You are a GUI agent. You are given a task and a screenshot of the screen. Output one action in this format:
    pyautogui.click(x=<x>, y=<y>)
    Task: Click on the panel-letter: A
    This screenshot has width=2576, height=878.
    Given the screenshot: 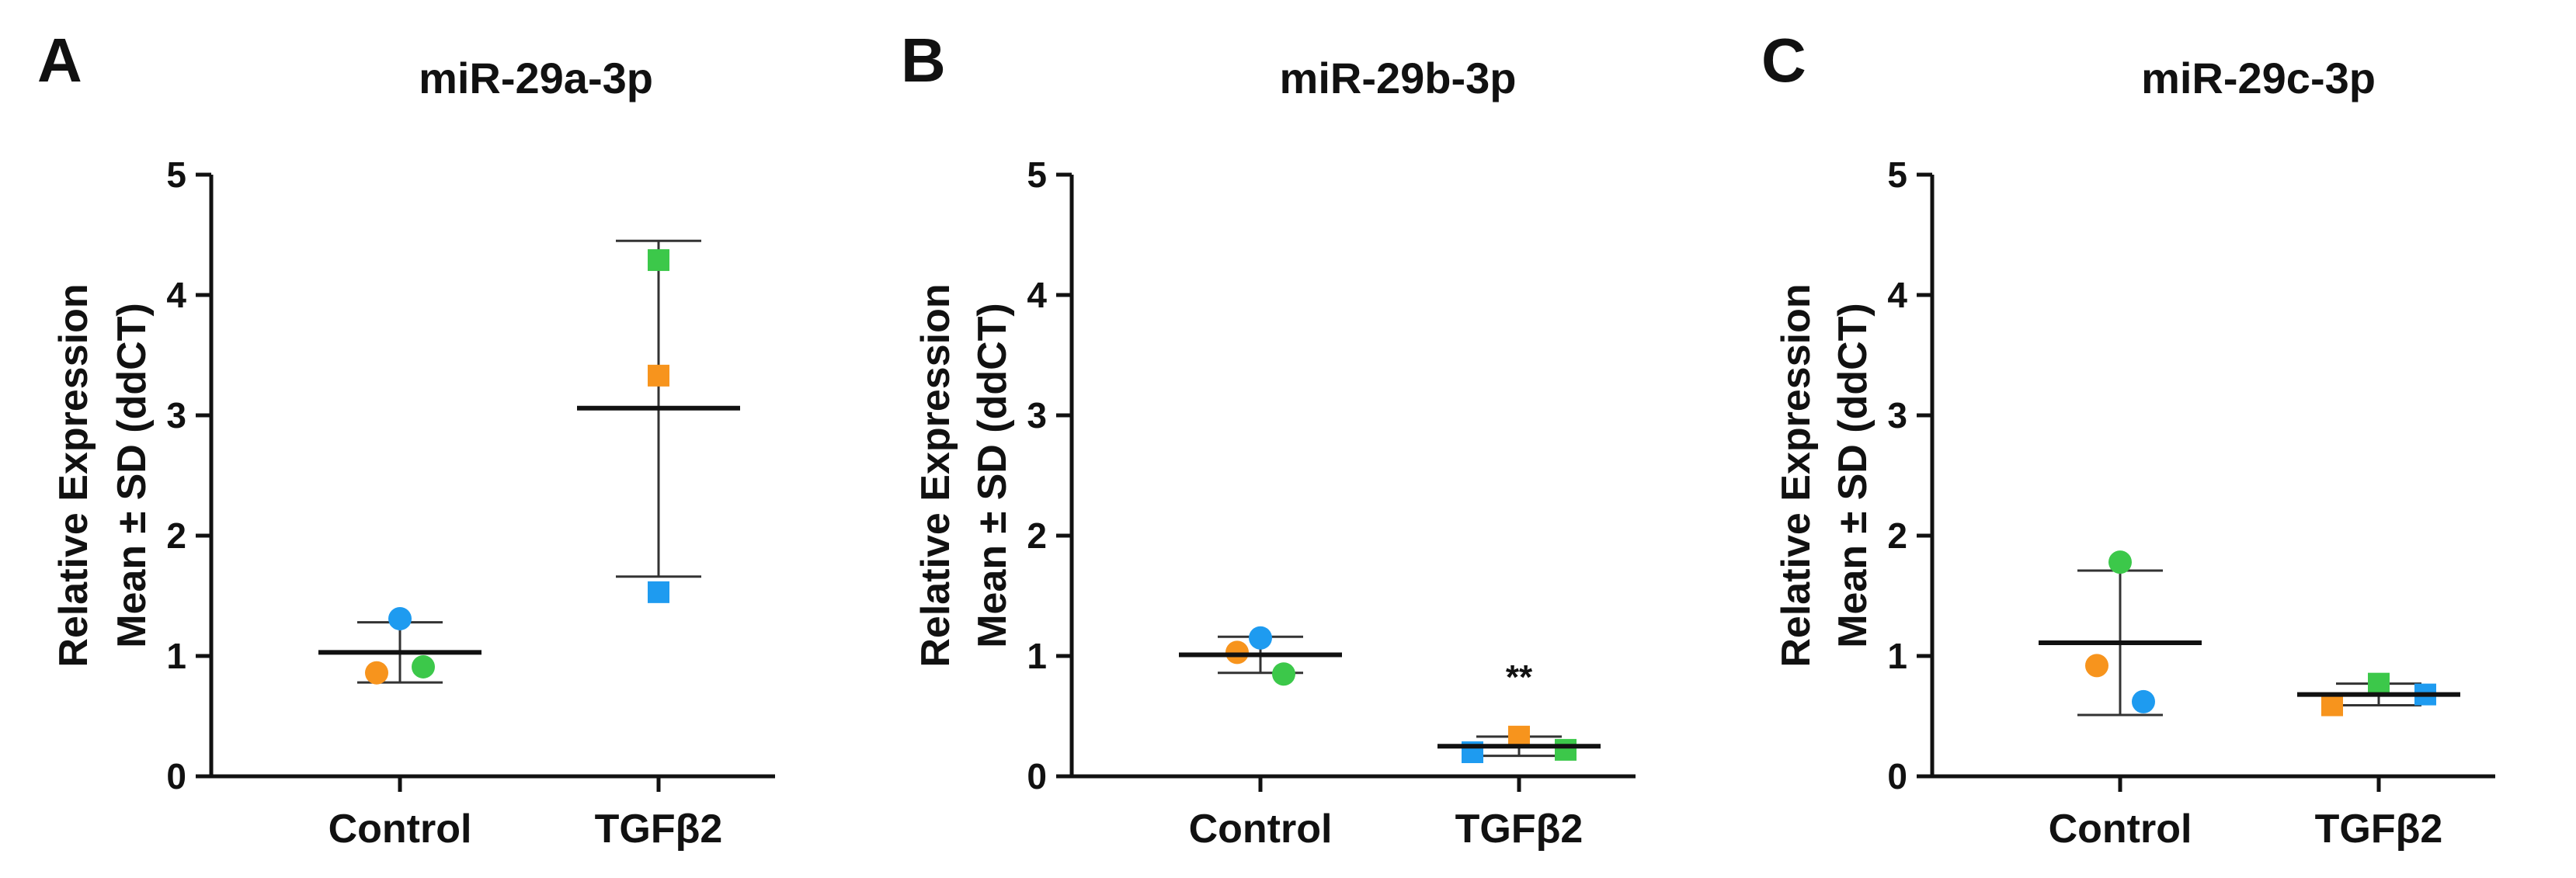 What is the action you would take?
    pyautogui.click(x=59, y=60)
    